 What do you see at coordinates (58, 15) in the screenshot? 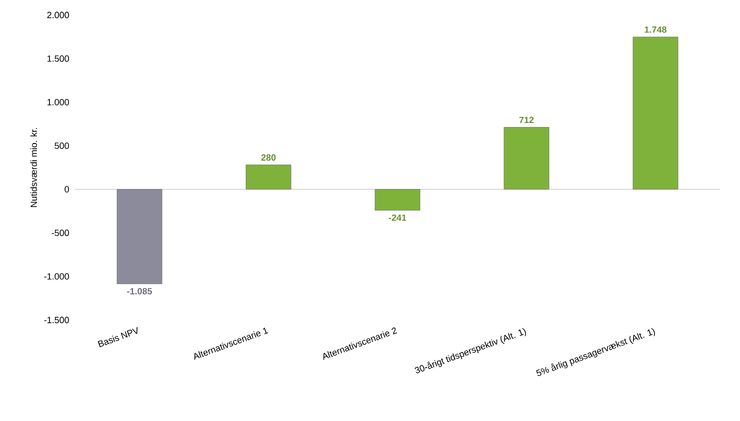
I see `y-tick-label: 2.000` at bounding box center [58, 15].